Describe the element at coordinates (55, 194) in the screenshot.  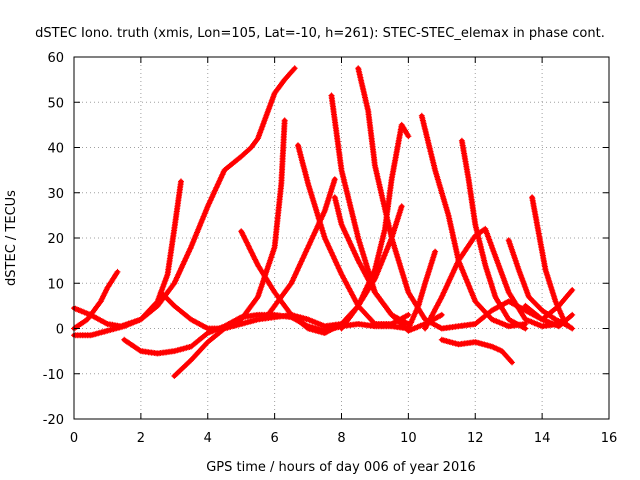
I see `y-tick-label: 30` at that location.